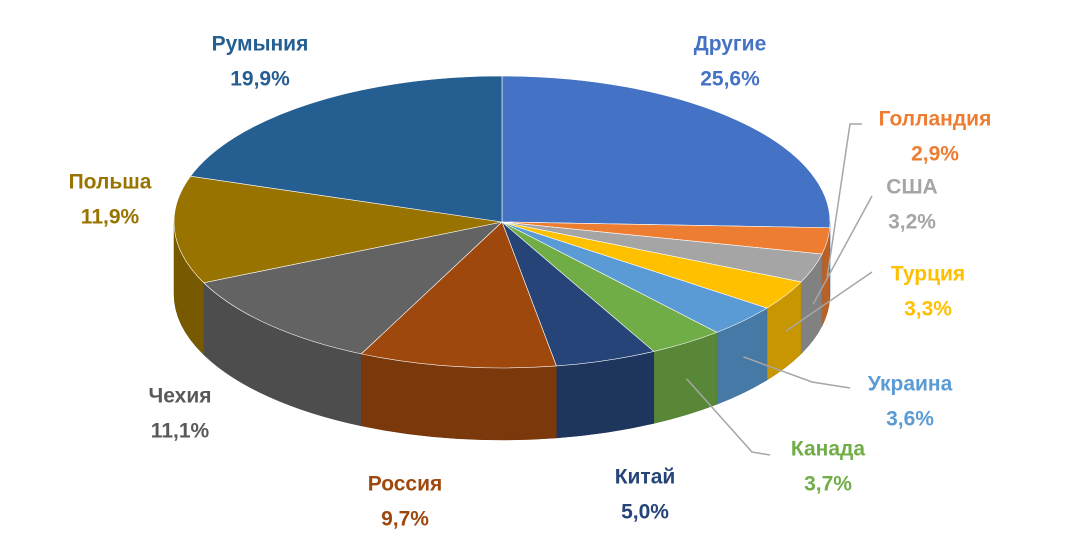  What do you see at coordinates (180, 431) in the screenshot?
I see `value-label: 11,1%` at bounding box center [180, 431].